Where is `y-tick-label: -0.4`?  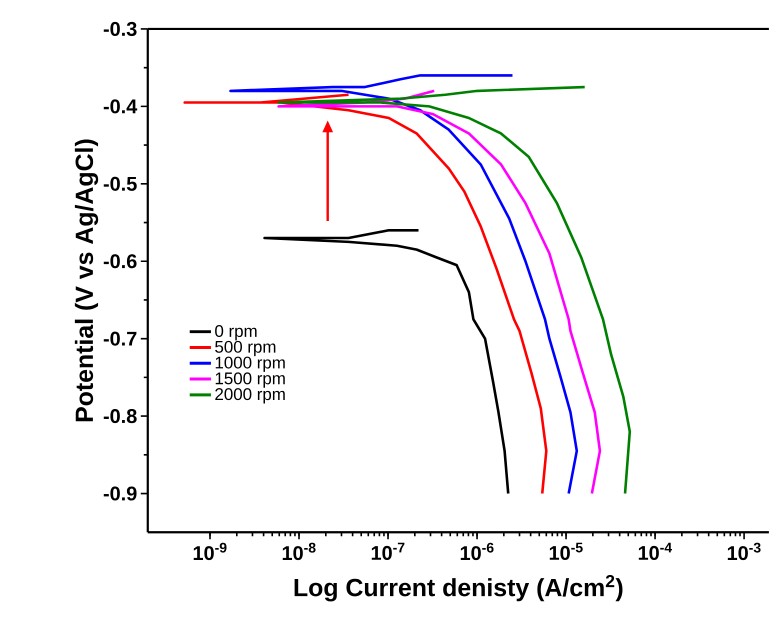 y-tick-label: -0.4 is located at coordinates (121, 106).